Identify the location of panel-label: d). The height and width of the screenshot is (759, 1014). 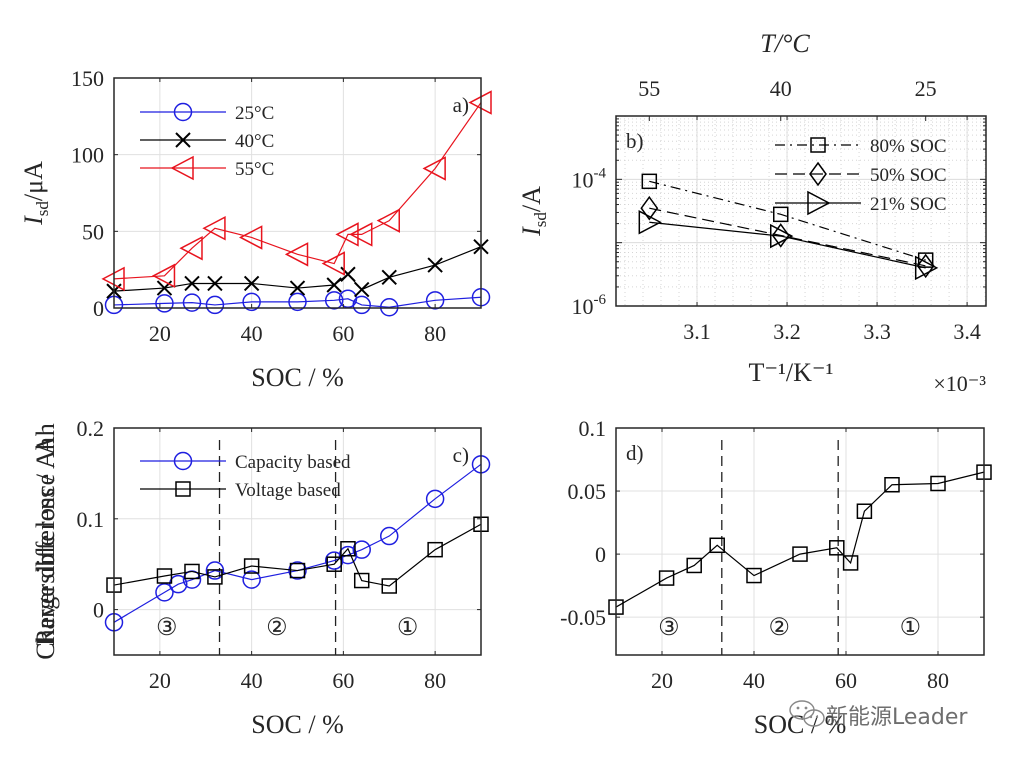
(635, 453).